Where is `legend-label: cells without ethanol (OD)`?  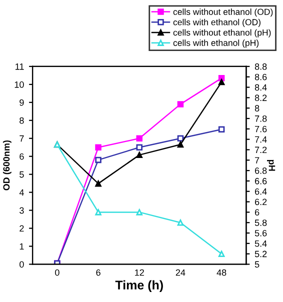
legend-label: cells without ethanol (OD) is located at coordinates (223, 12).